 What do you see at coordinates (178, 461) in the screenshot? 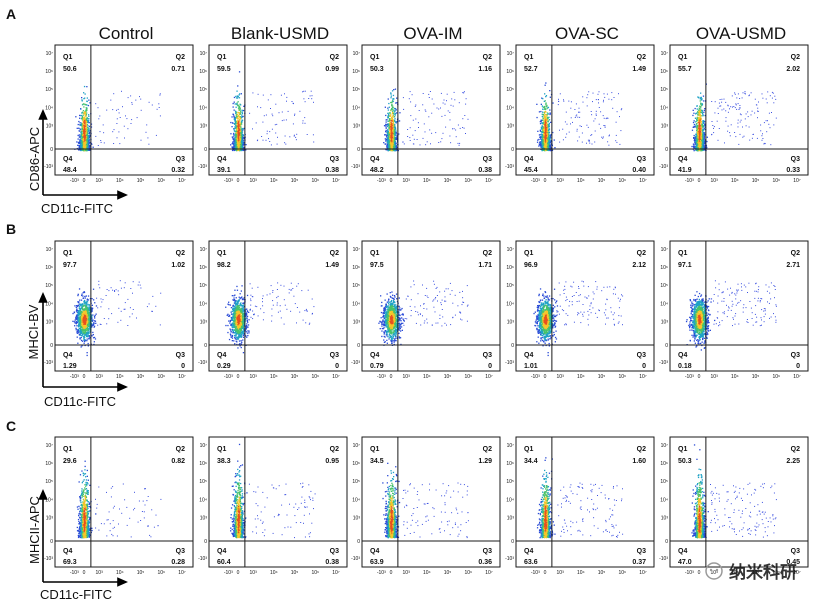
I see `quadrant-q2-value: 0.82` at bounding box center [178, 461].